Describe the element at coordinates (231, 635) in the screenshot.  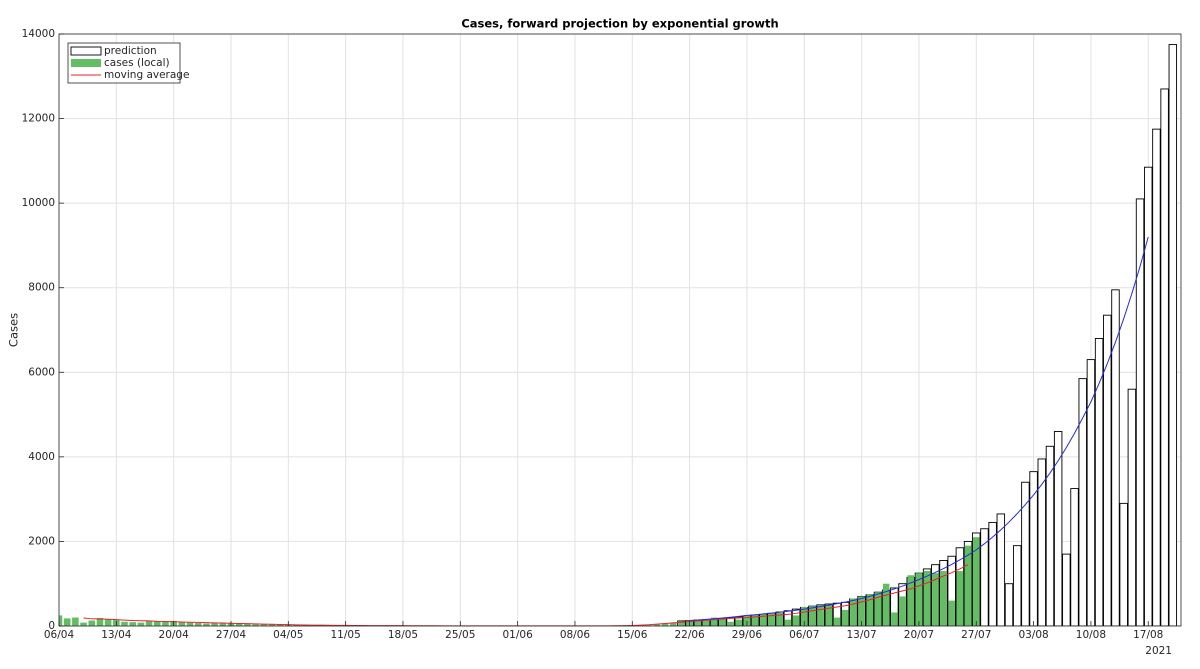
I see `x-tick-label: 27/04` at that location.